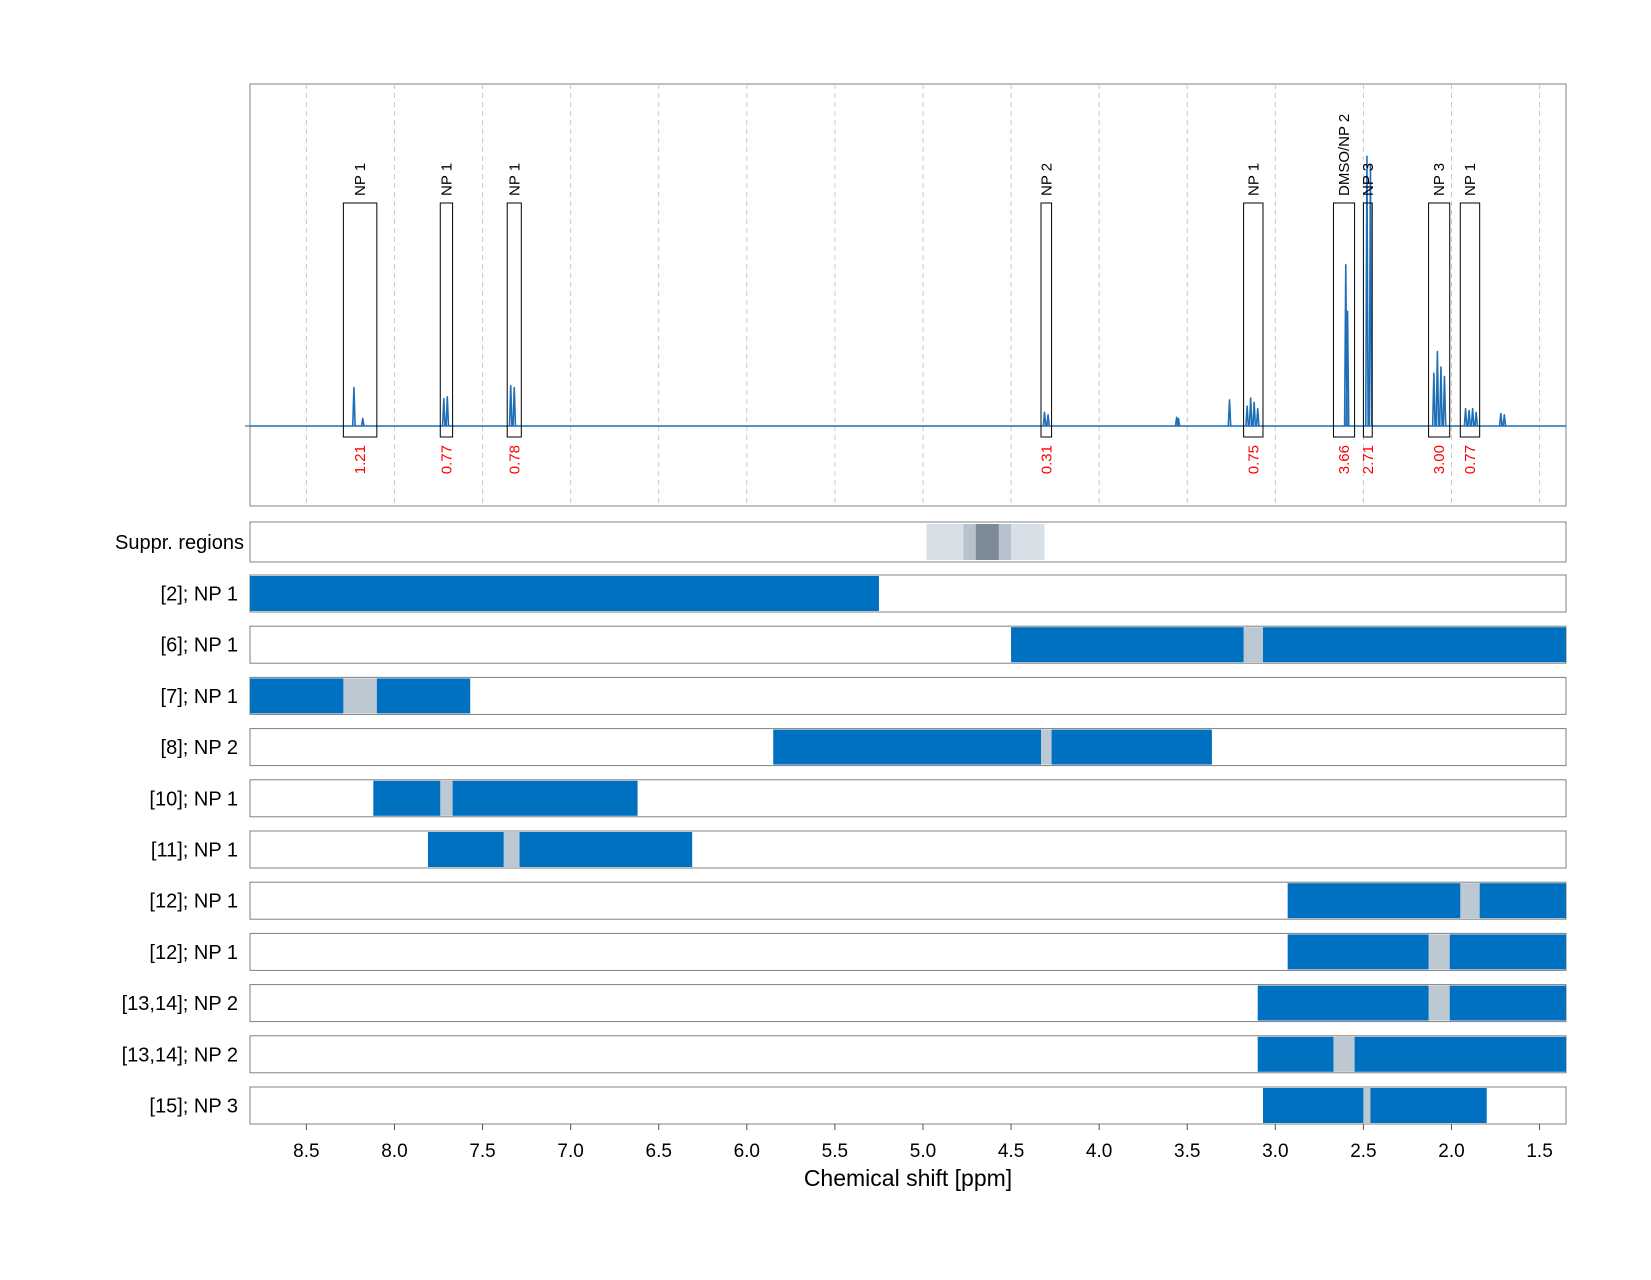  What do you see at coordinates (1011, 1151) in the screenshot?
I see `x-tick-label: 4.5` at bounding box center [1011, 1151].